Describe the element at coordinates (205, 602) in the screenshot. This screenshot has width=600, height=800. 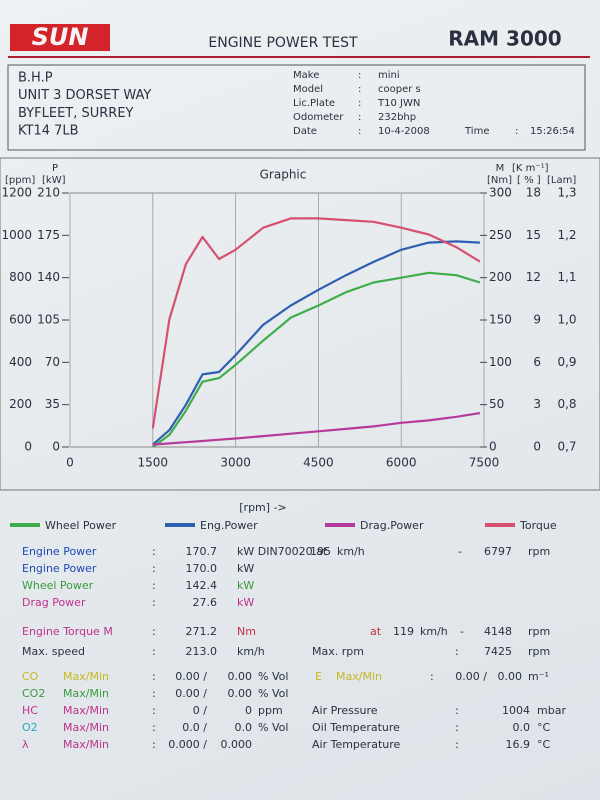
I see `result-cell: 27.6` at that location.